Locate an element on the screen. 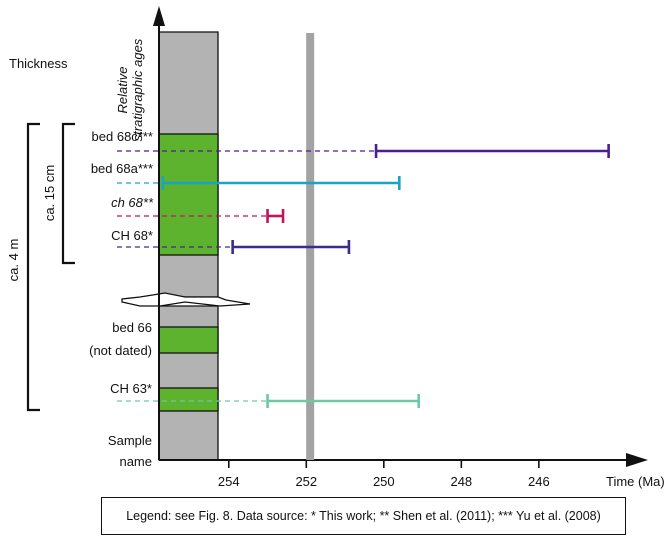 Image resolution: width=668 pixels, height=541 pixels. x-tick-label-252: 252 is located at coordinates (306, 481).